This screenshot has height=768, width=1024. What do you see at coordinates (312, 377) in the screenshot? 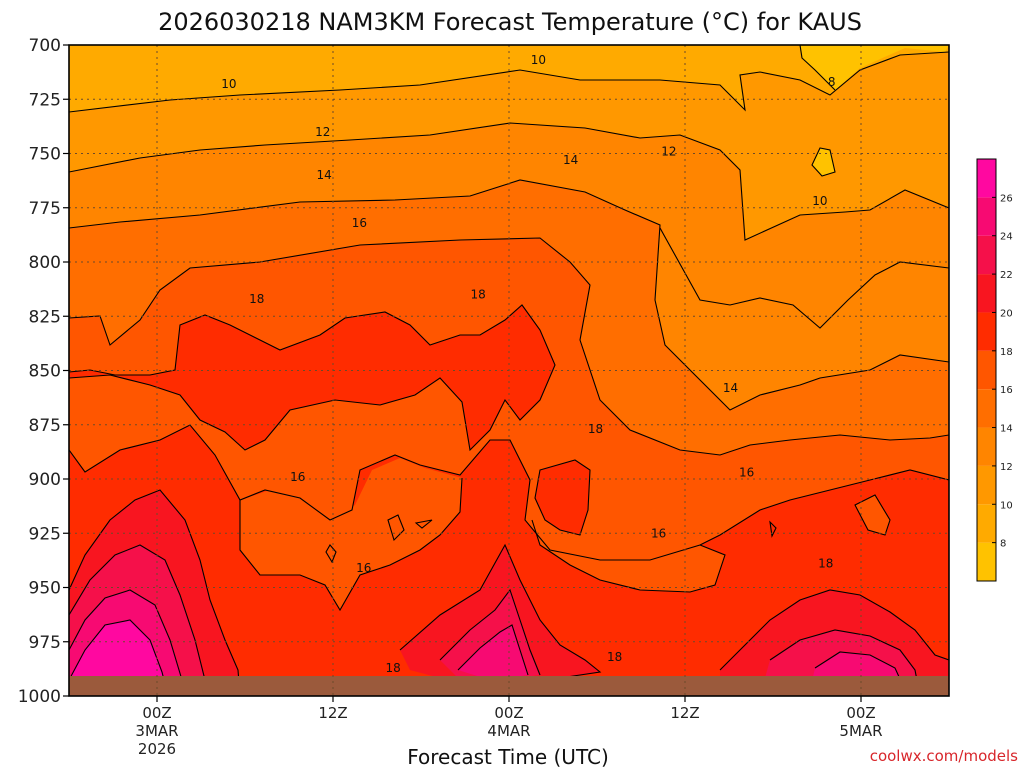
I see `band-18-20-upper` at bounding box center [312, 377].